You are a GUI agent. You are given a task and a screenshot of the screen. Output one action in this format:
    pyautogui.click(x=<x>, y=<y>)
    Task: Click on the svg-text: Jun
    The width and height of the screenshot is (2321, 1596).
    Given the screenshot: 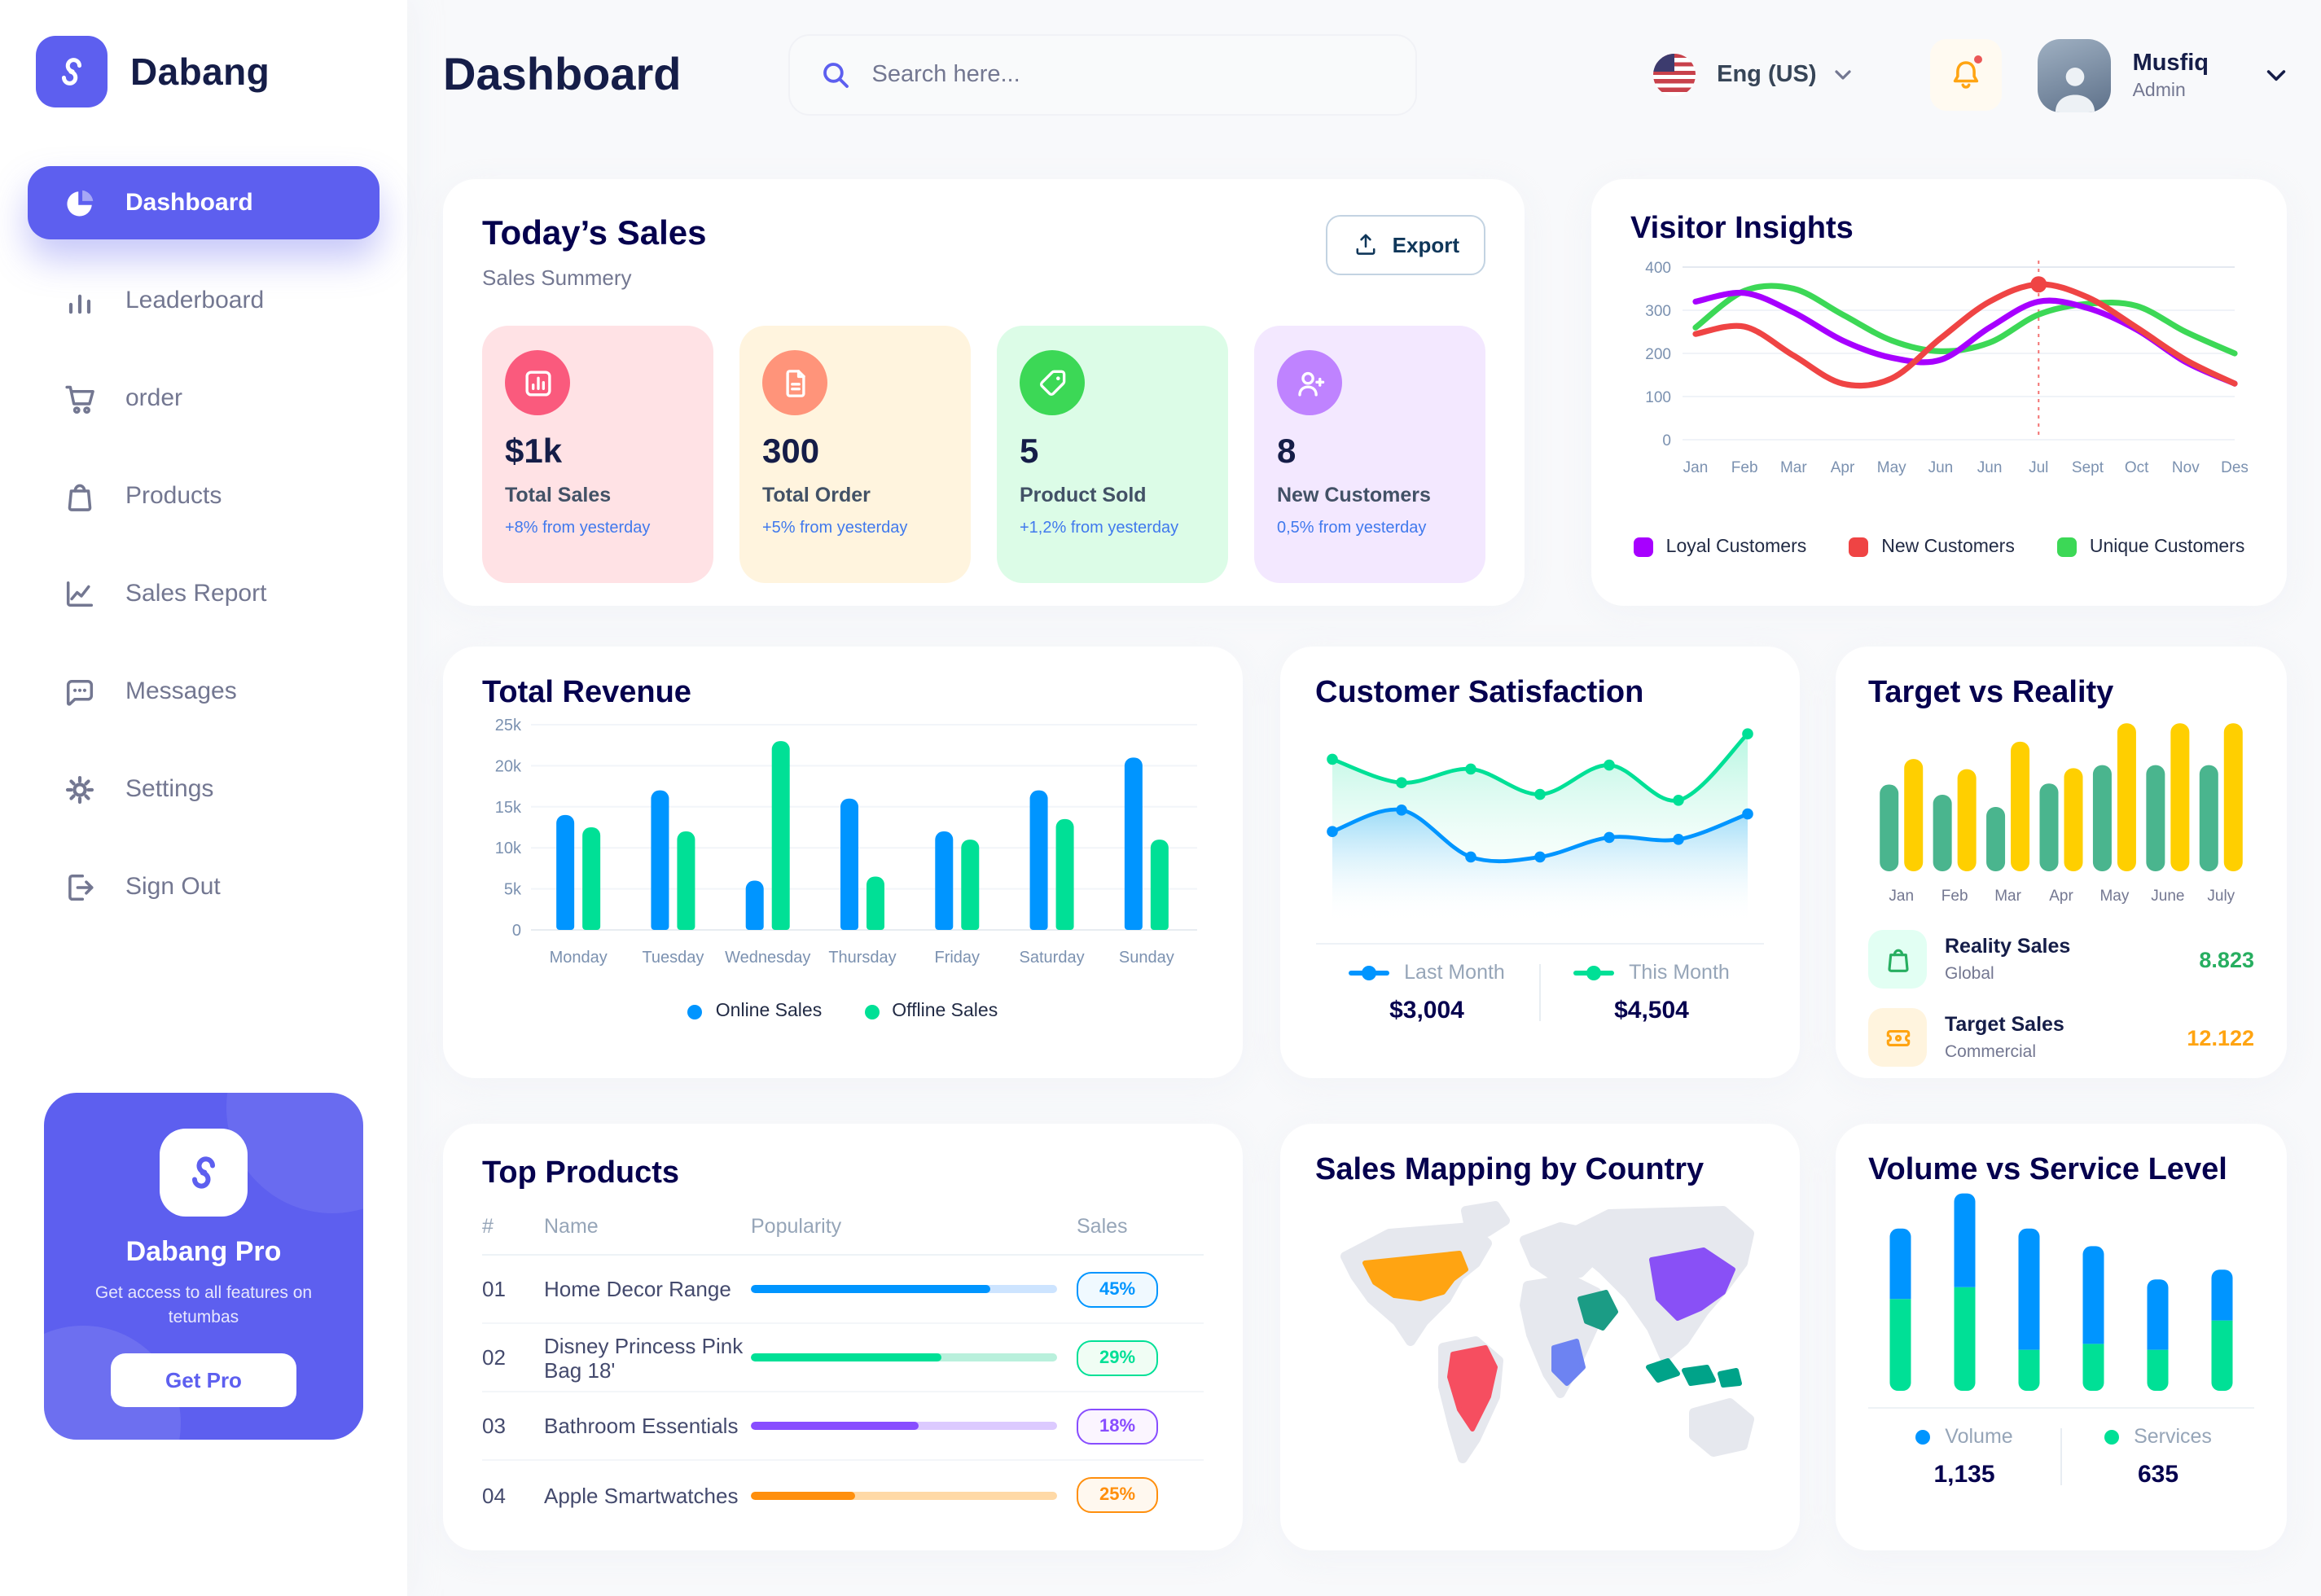 What is the action you would take?
    pyautogui.click(x=1990, y=467)
    